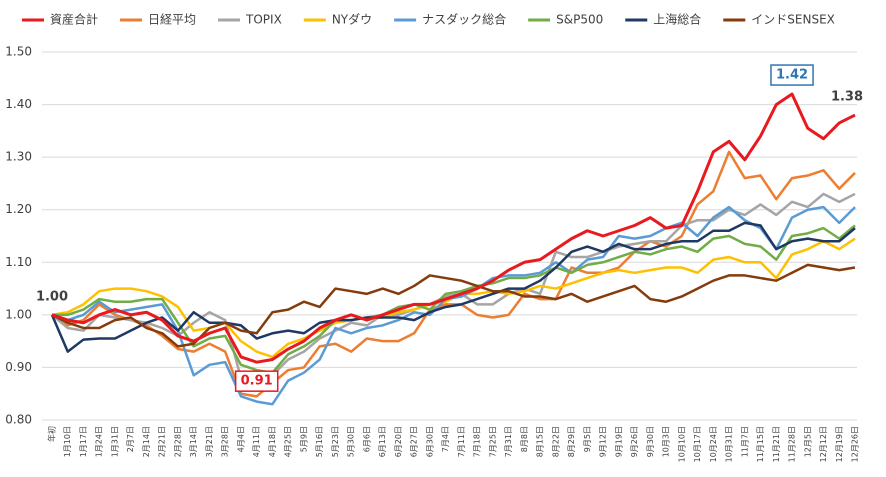 This screenshot has width=886, height=477. Describe the element at coordinates (579, 20) in the screenshot. I see `legend-label: S&P500` at that location.